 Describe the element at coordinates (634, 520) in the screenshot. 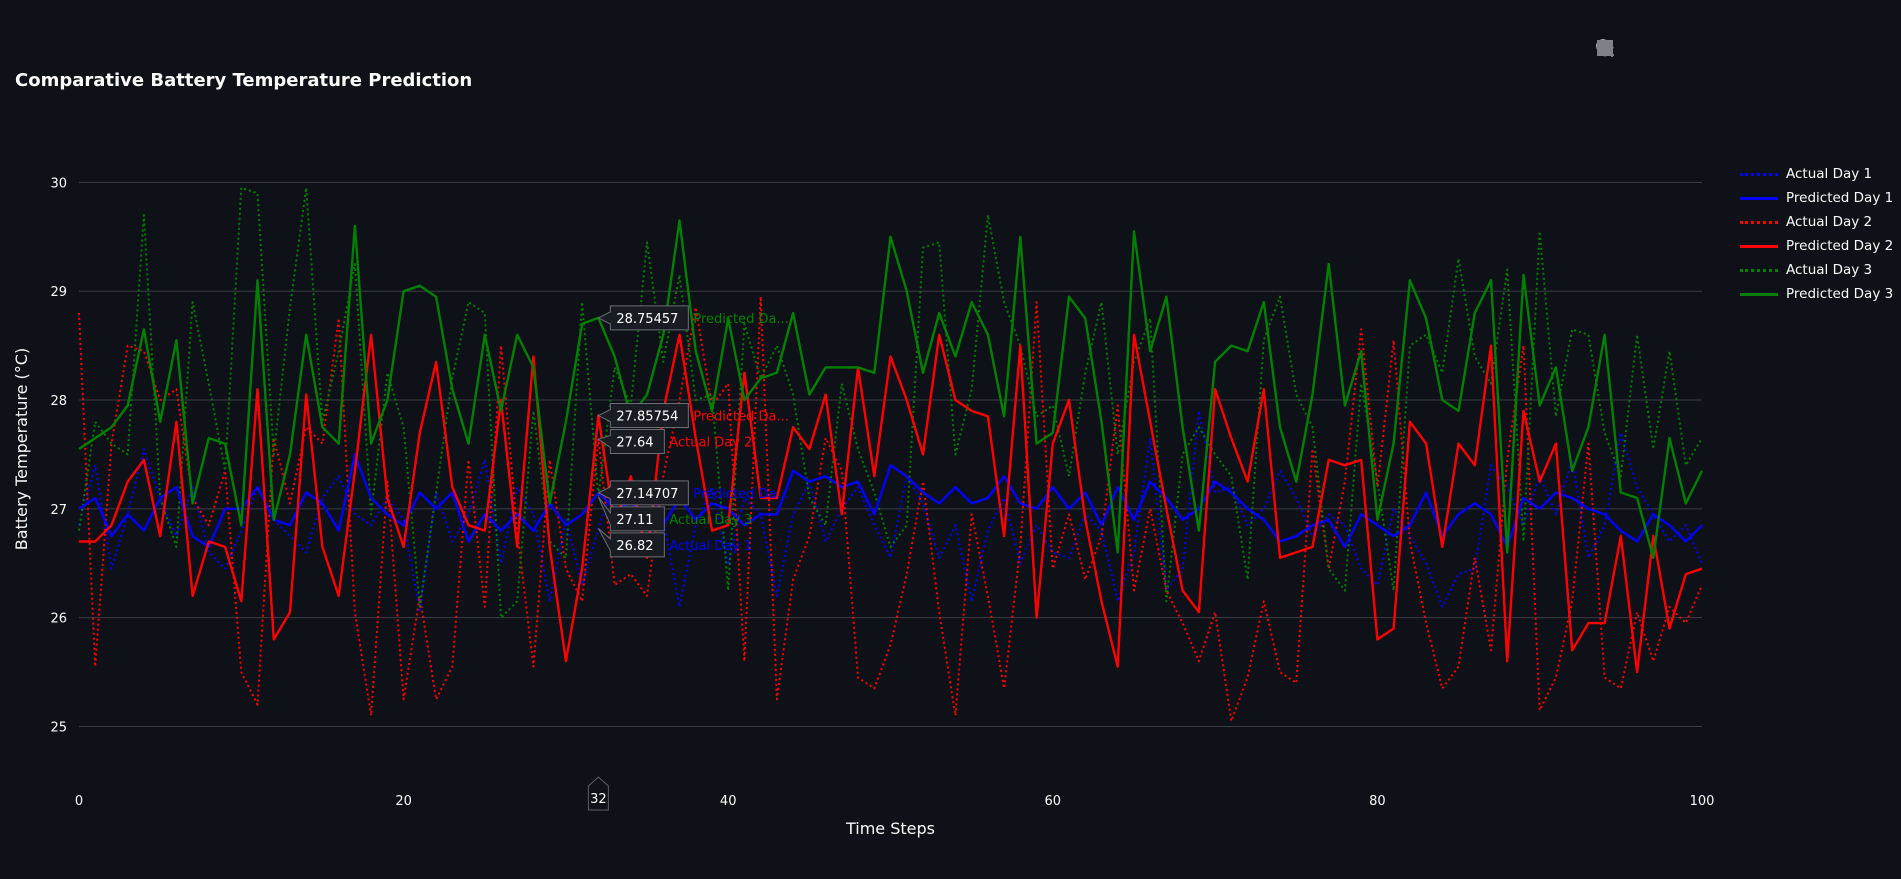

I see `hover-label-value: 27.11` at that location.